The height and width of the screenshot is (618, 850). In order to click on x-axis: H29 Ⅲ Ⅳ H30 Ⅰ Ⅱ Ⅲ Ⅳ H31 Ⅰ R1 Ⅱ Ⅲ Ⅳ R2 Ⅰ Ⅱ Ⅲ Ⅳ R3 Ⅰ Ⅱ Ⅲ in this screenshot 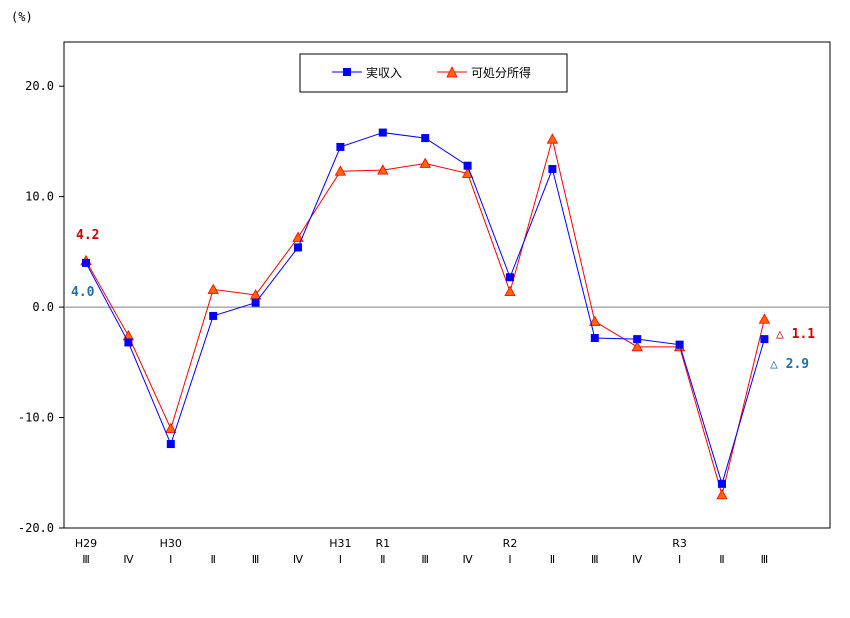, I will do `click(421, 551)`.